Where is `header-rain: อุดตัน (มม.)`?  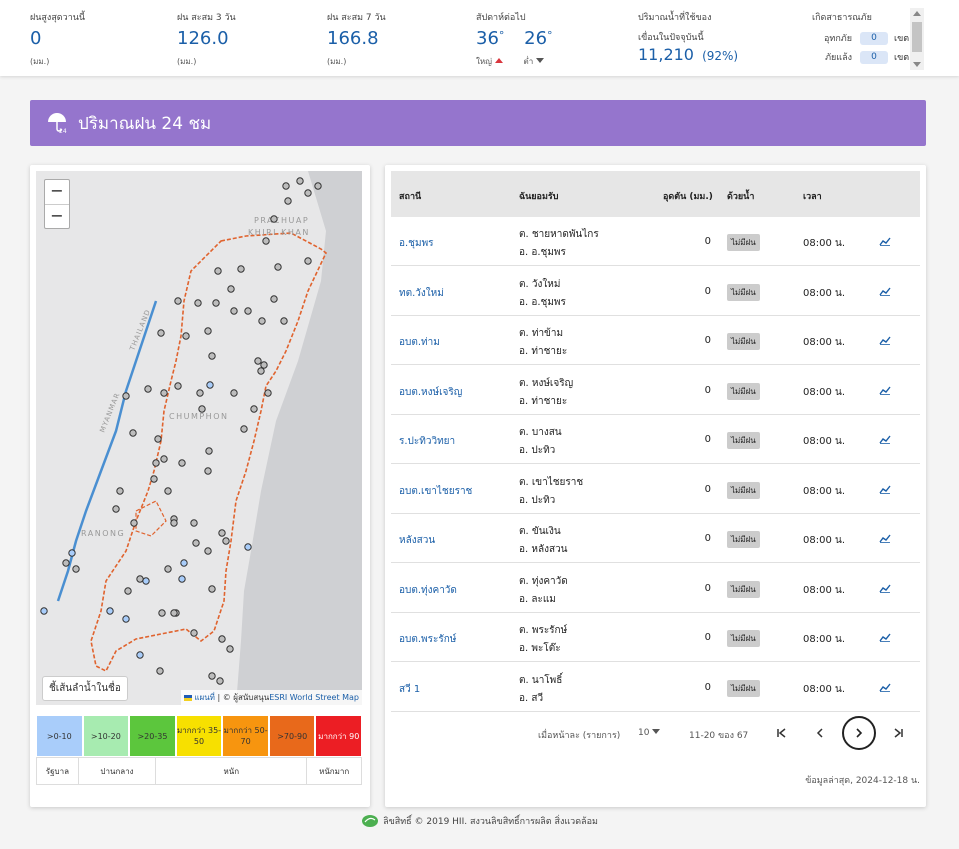
header-rain: อุดตัน (มม.) is located at coordinates (688, 197).